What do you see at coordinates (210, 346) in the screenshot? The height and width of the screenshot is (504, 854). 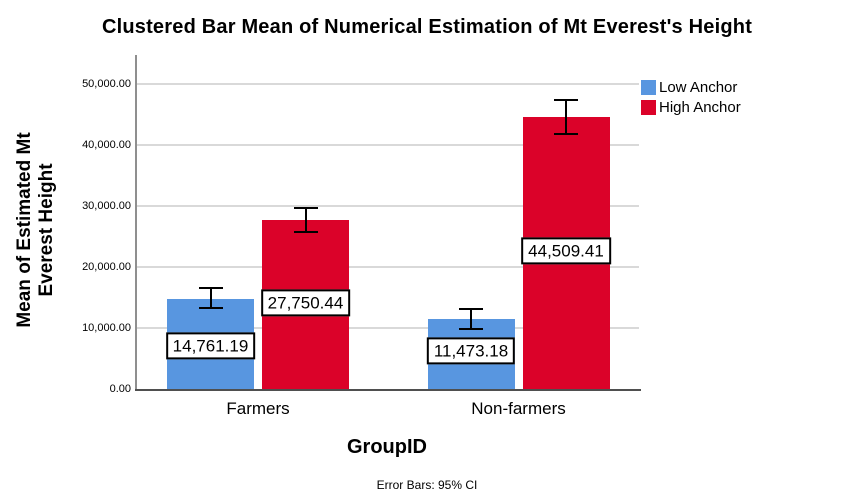 I see `value-label-low-anchor-farmers: 14,761.19` at bounding box center [210, 346].